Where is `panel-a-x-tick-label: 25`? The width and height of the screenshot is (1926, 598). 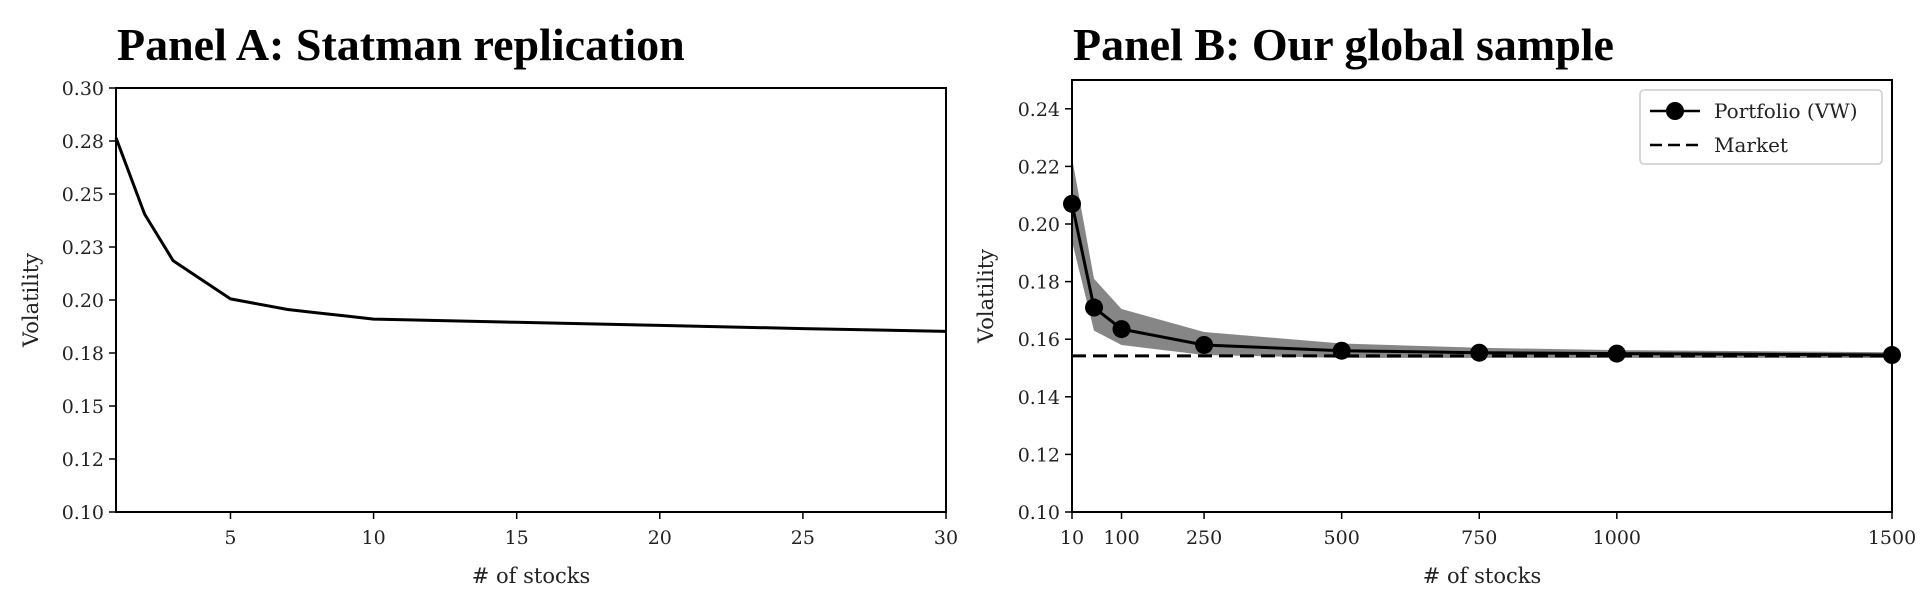 panel-a-x-tick-label: 25 is located at coordinates (803, 538).